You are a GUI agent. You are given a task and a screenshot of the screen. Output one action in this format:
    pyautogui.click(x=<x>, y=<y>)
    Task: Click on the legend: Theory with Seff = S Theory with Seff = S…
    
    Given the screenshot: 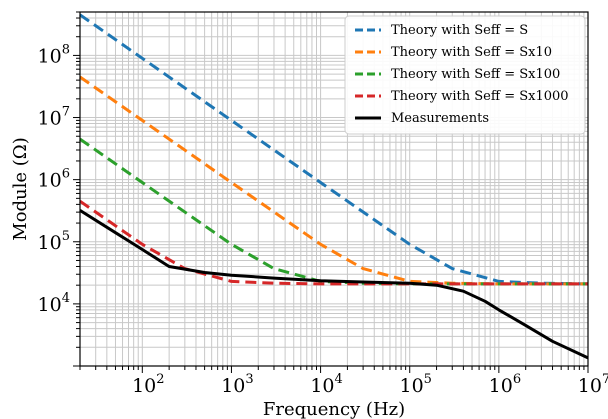 What is the action you would take?
    pyautogui.click(x=465, y=75)
    